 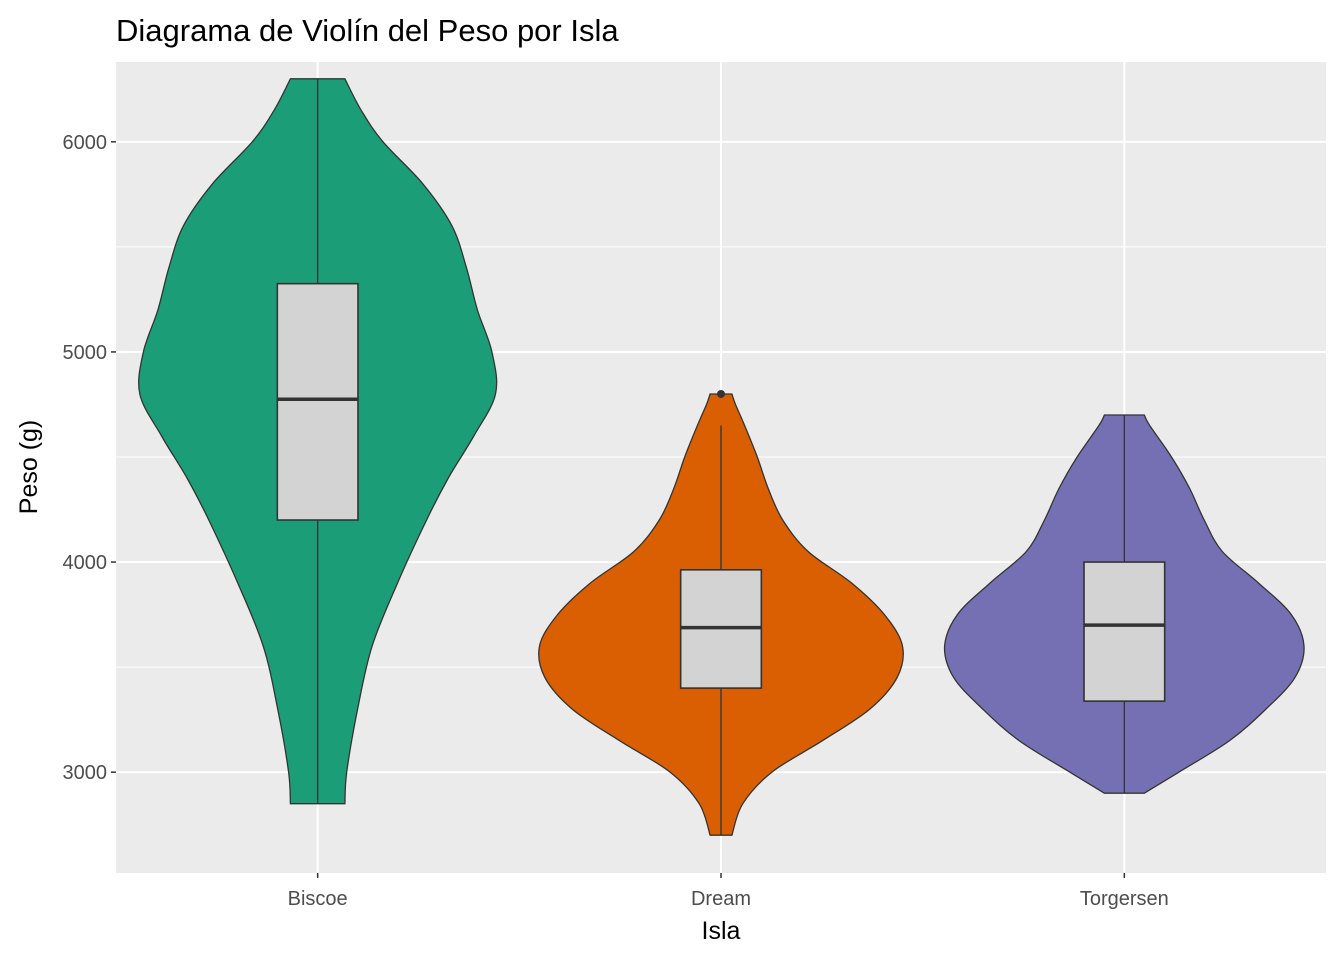 I want to click on violin-dream, so click(x=721, y=612).